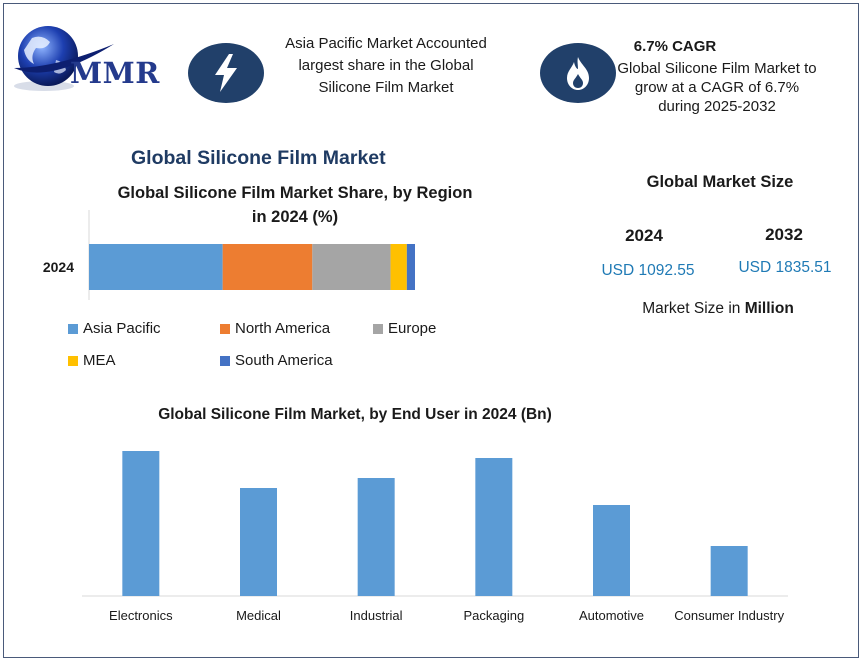 Image resolution: width=862 pixels, height=661 pixels. What do you see at coordinates (412, 328) in the screenshot?
I see `legend-label: Europe` at bounding box center [412, 328].